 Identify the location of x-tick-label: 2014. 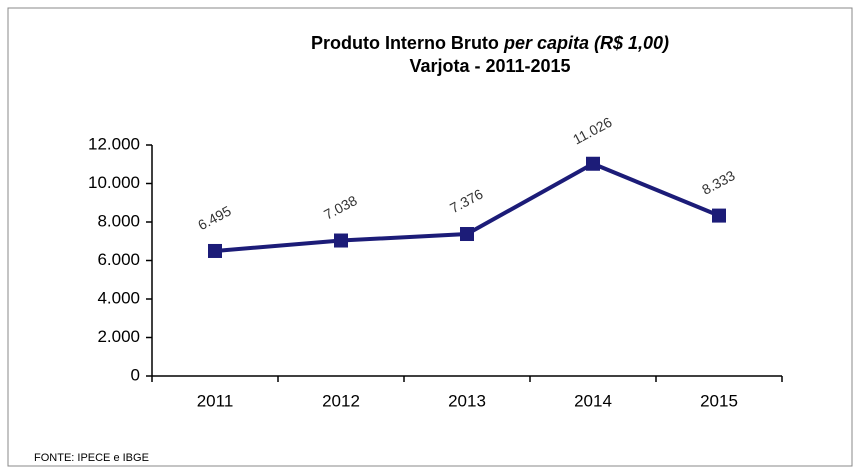
(593, 400).